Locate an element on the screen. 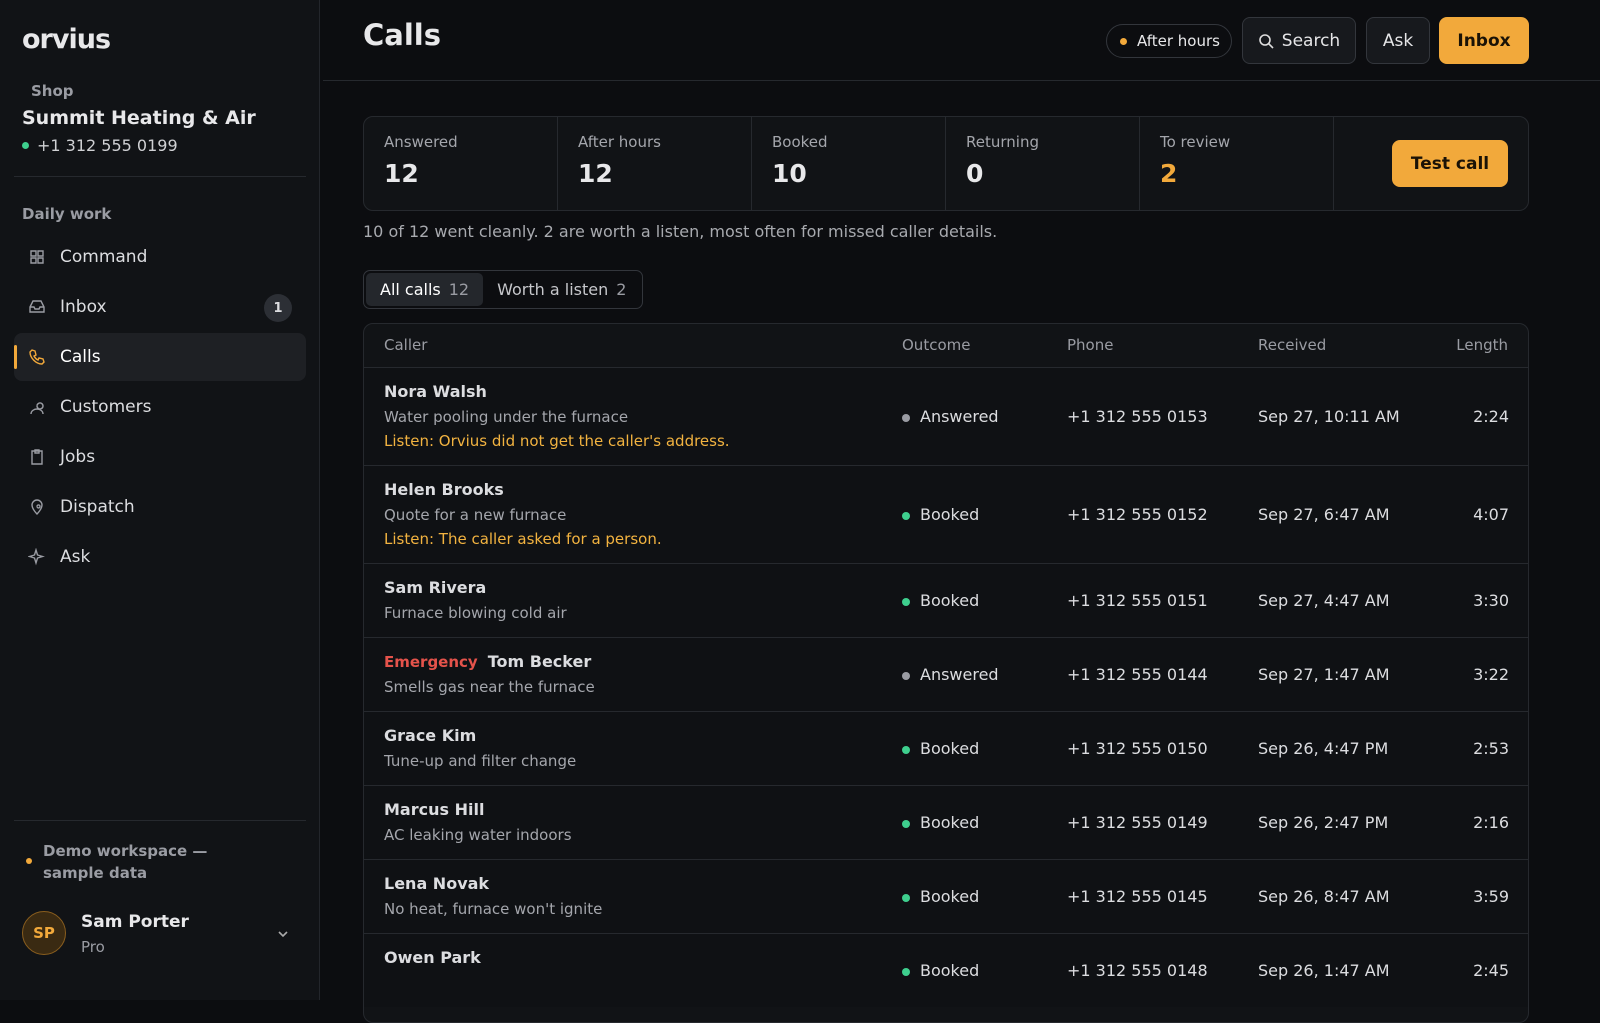 The height and width of the screenshot is (1023, 1600). caller: Helen Brooks is located at coordinates (444, 489).